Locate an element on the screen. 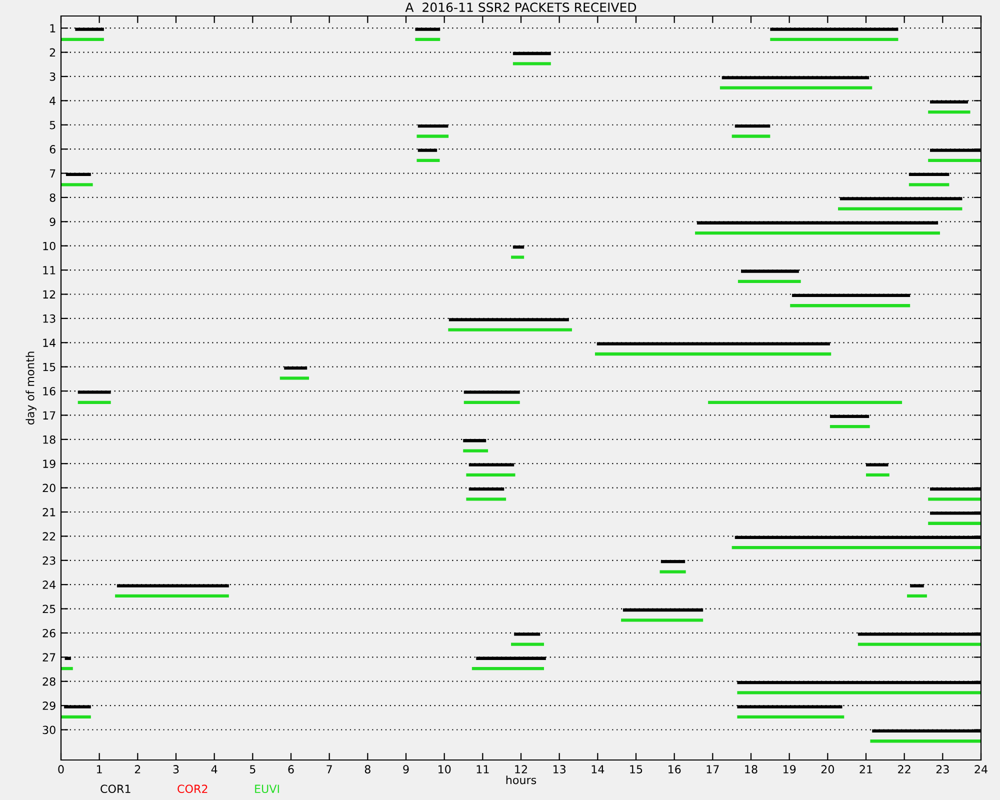 The width and height of the screenshot is (1000, 800). y-tick-label: 10 is located at coordinates (49, 246).